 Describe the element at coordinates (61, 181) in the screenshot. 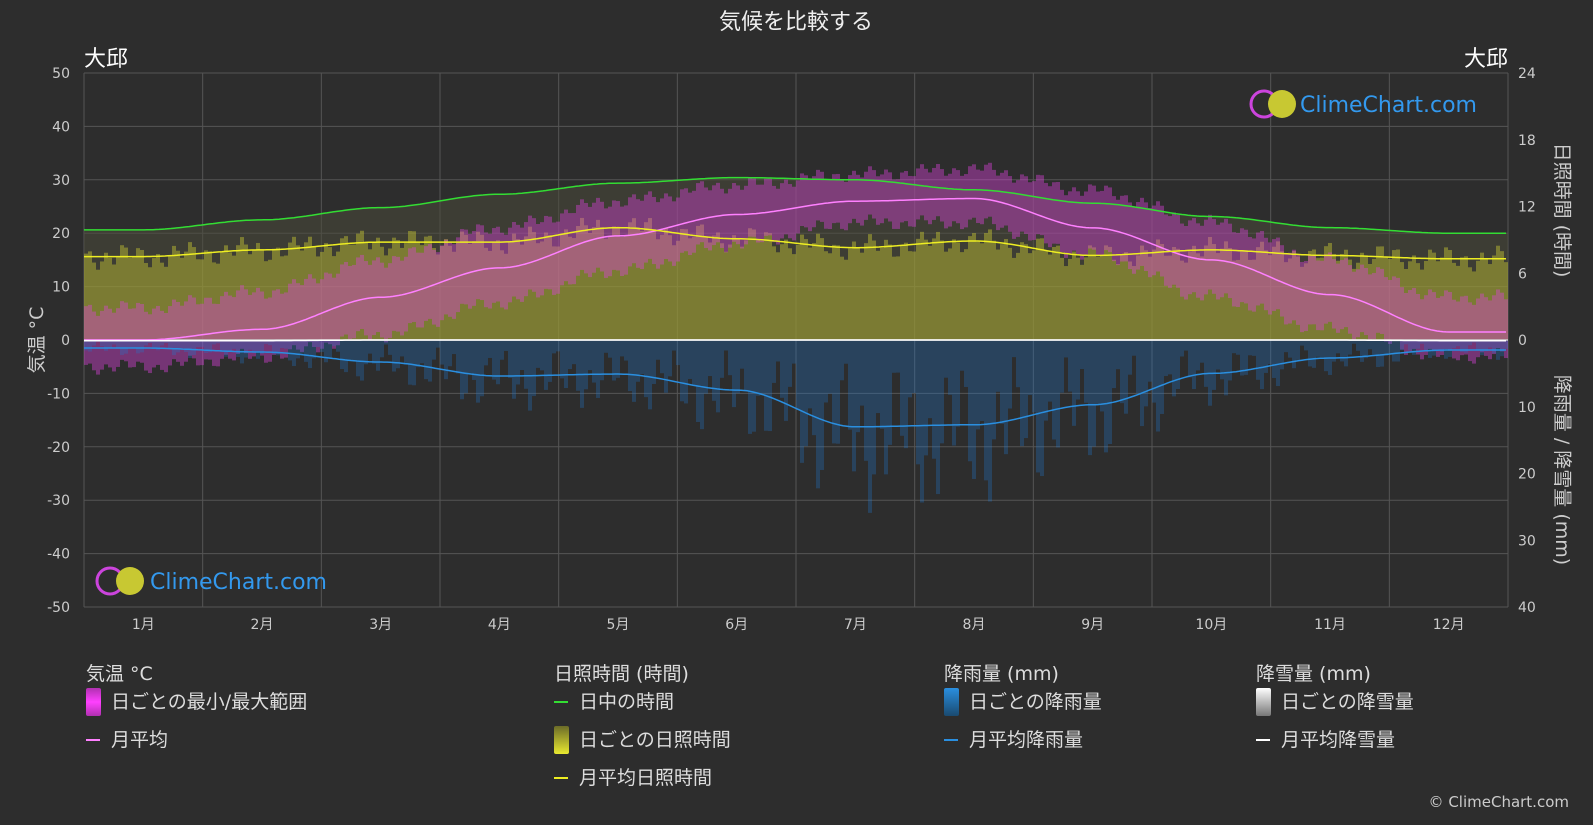

I see `left-tick-label: 30` at that location.